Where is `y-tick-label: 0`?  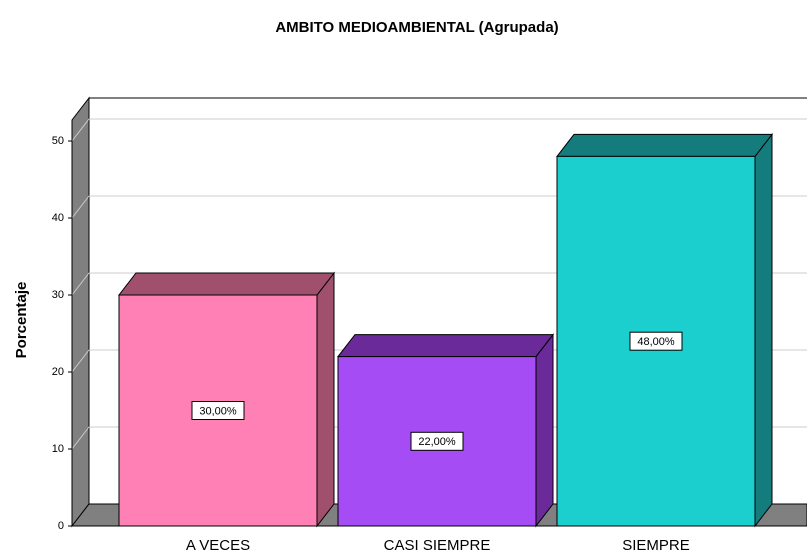
y-tick-label: 0 is located at coordinates (61, 526).